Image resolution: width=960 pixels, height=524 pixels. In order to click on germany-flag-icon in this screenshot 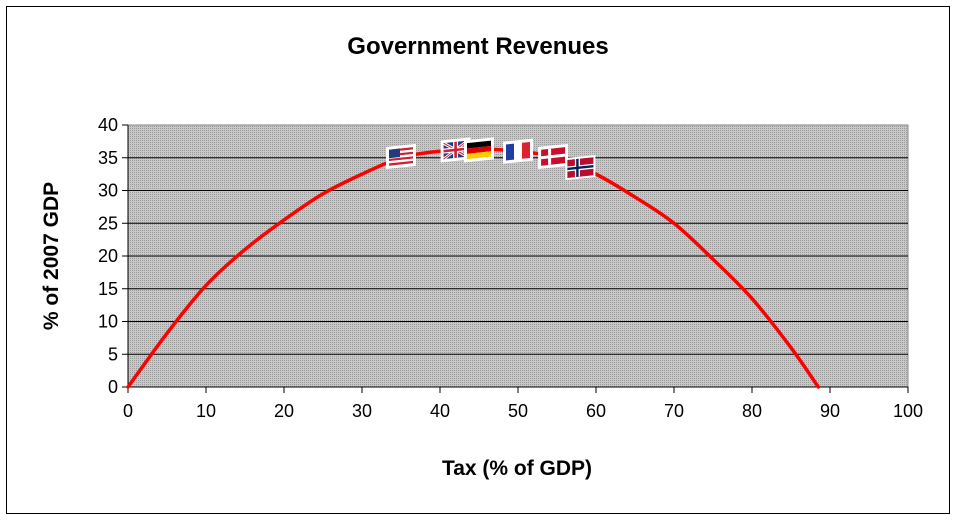, I will do `click(479, 150)`.